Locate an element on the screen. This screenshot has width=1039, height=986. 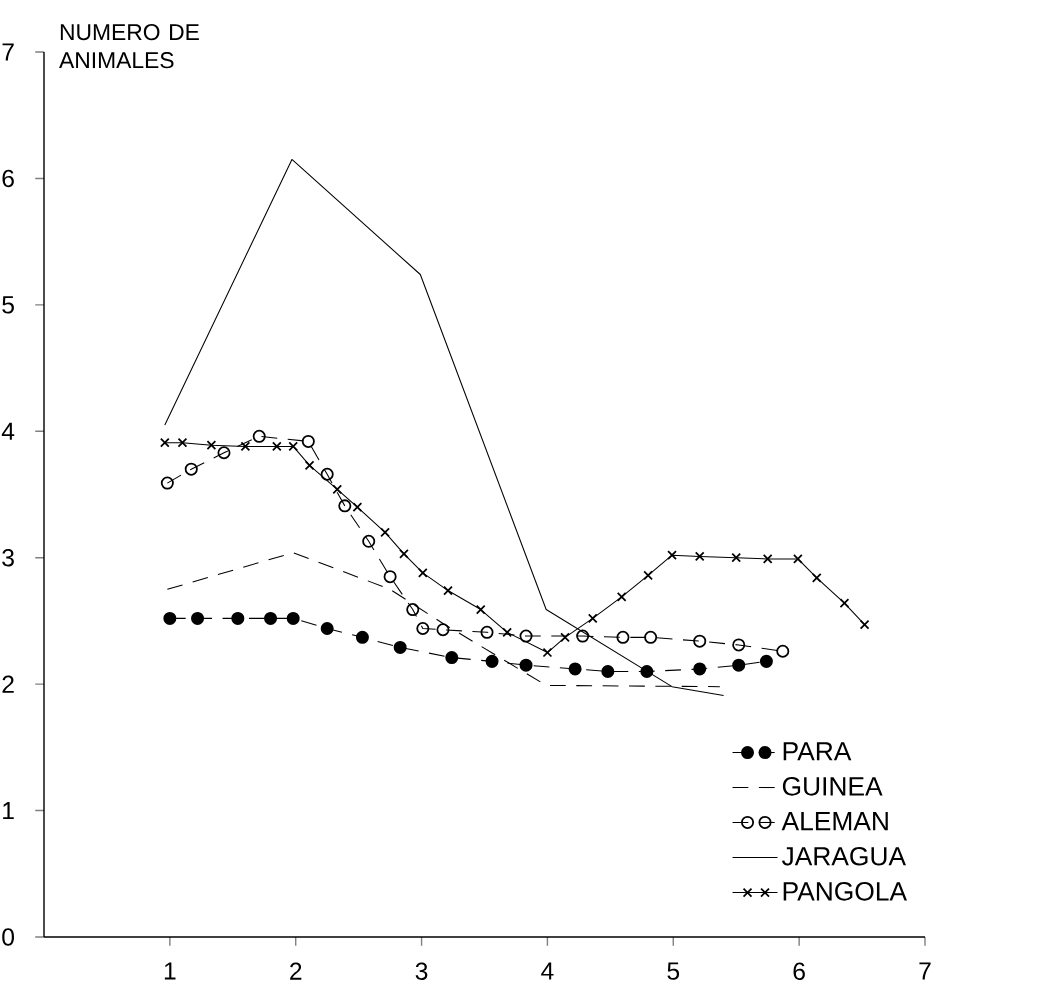
y-tick-label: 0 is located at coordinates (8, 937).